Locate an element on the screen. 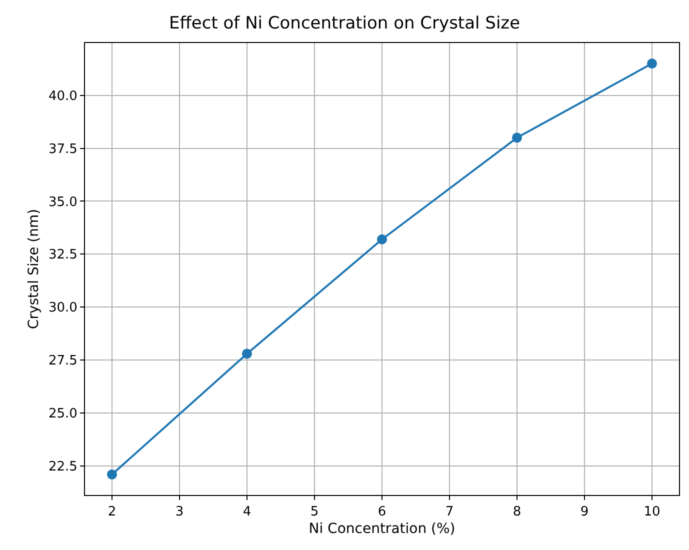 This screenshot has width=689, height=550. y-axis-title: Crystal Size (nm) is located at coordinates (34, 269).